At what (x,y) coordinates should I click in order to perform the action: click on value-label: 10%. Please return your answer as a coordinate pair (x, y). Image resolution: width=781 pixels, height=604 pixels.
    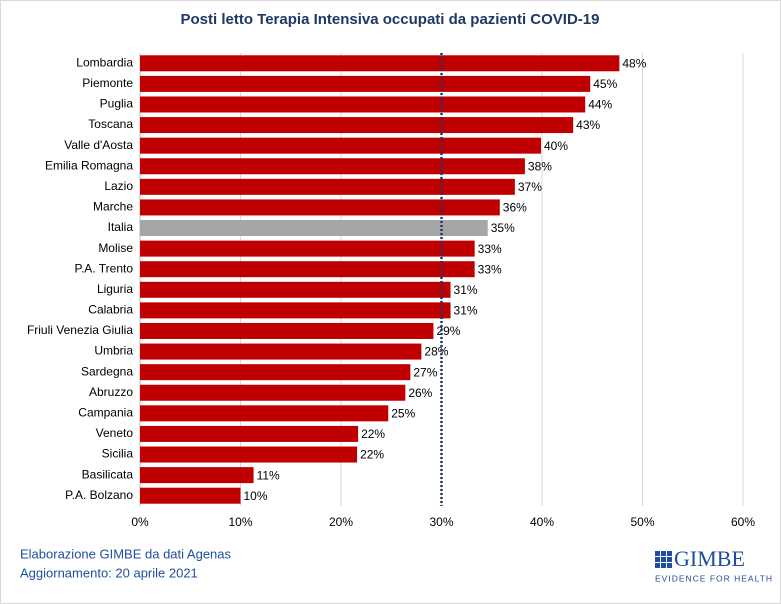
    Looking at the image, I should click on (256, 496).